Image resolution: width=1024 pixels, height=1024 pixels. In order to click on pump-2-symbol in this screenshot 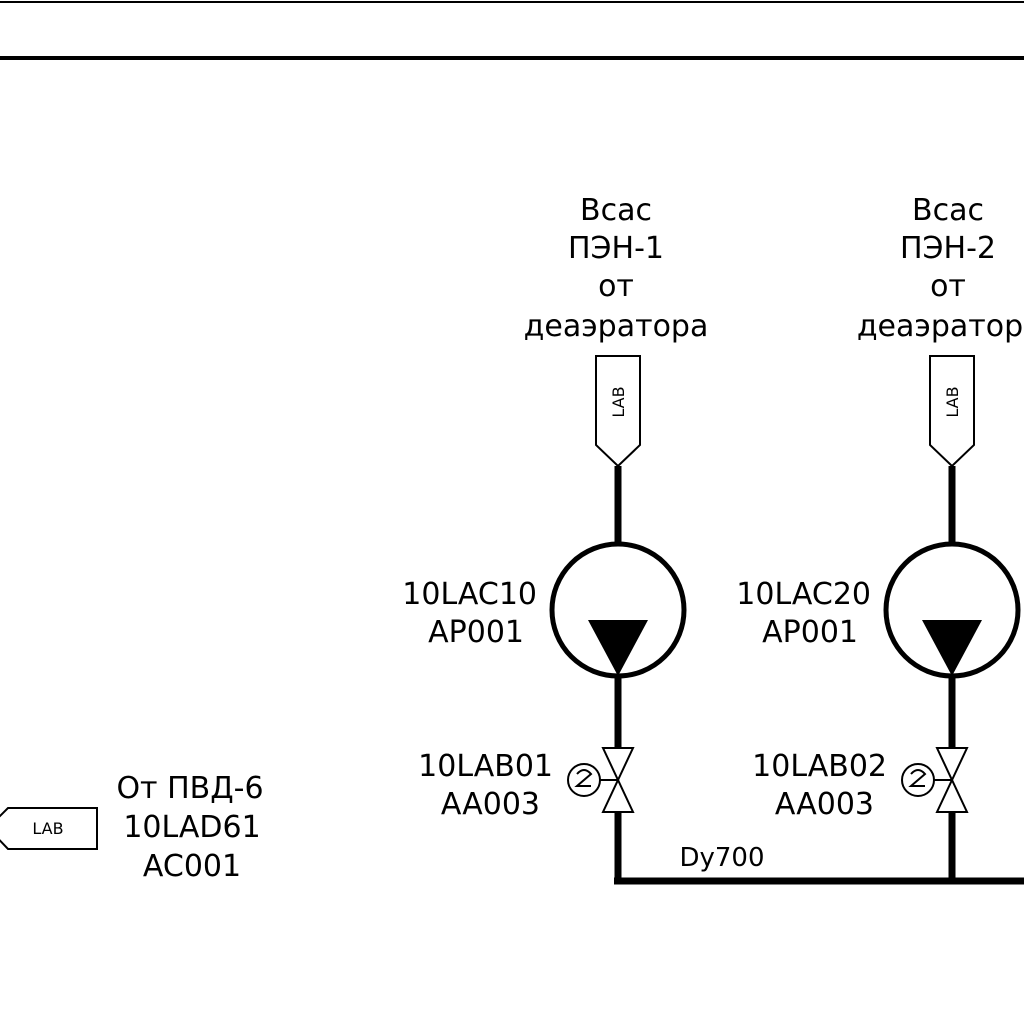, I will do `click(952, 610)`.